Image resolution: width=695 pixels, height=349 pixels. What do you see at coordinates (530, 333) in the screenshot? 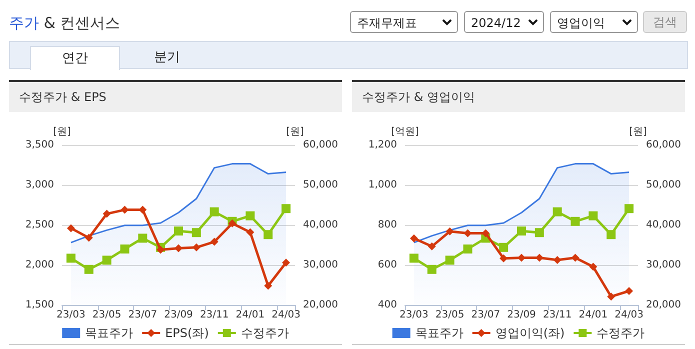
I see `legend-label: 영업이익(좌)` at bounding box center [530, 333].